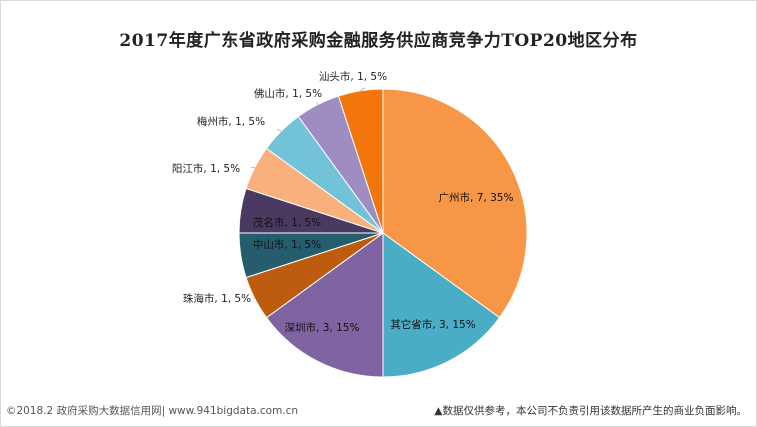 This screenshot has width=757, height=427. What do you see at coordinates (432, 324) in the screenshot?
I see `data-label-其它省市: 其它省市, 3, 15%` at bounding box center [432, 324].